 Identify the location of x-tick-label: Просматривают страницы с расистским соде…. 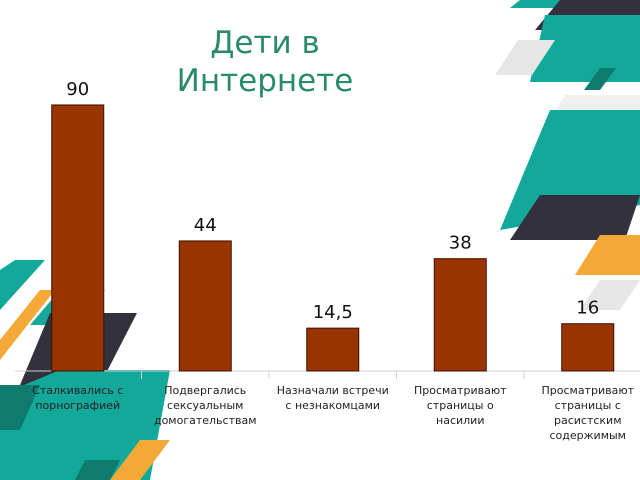
(587, 413).